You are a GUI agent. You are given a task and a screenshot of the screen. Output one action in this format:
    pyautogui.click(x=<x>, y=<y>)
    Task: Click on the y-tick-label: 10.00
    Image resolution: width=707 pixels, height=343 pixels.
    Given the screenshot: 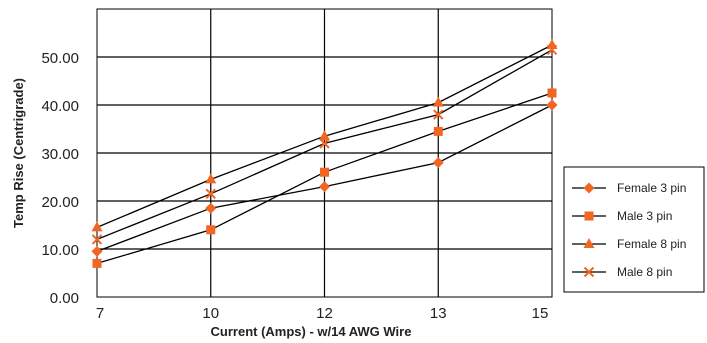 What is the action you would take?
    pyautogui.click(x=60, y=250)
    